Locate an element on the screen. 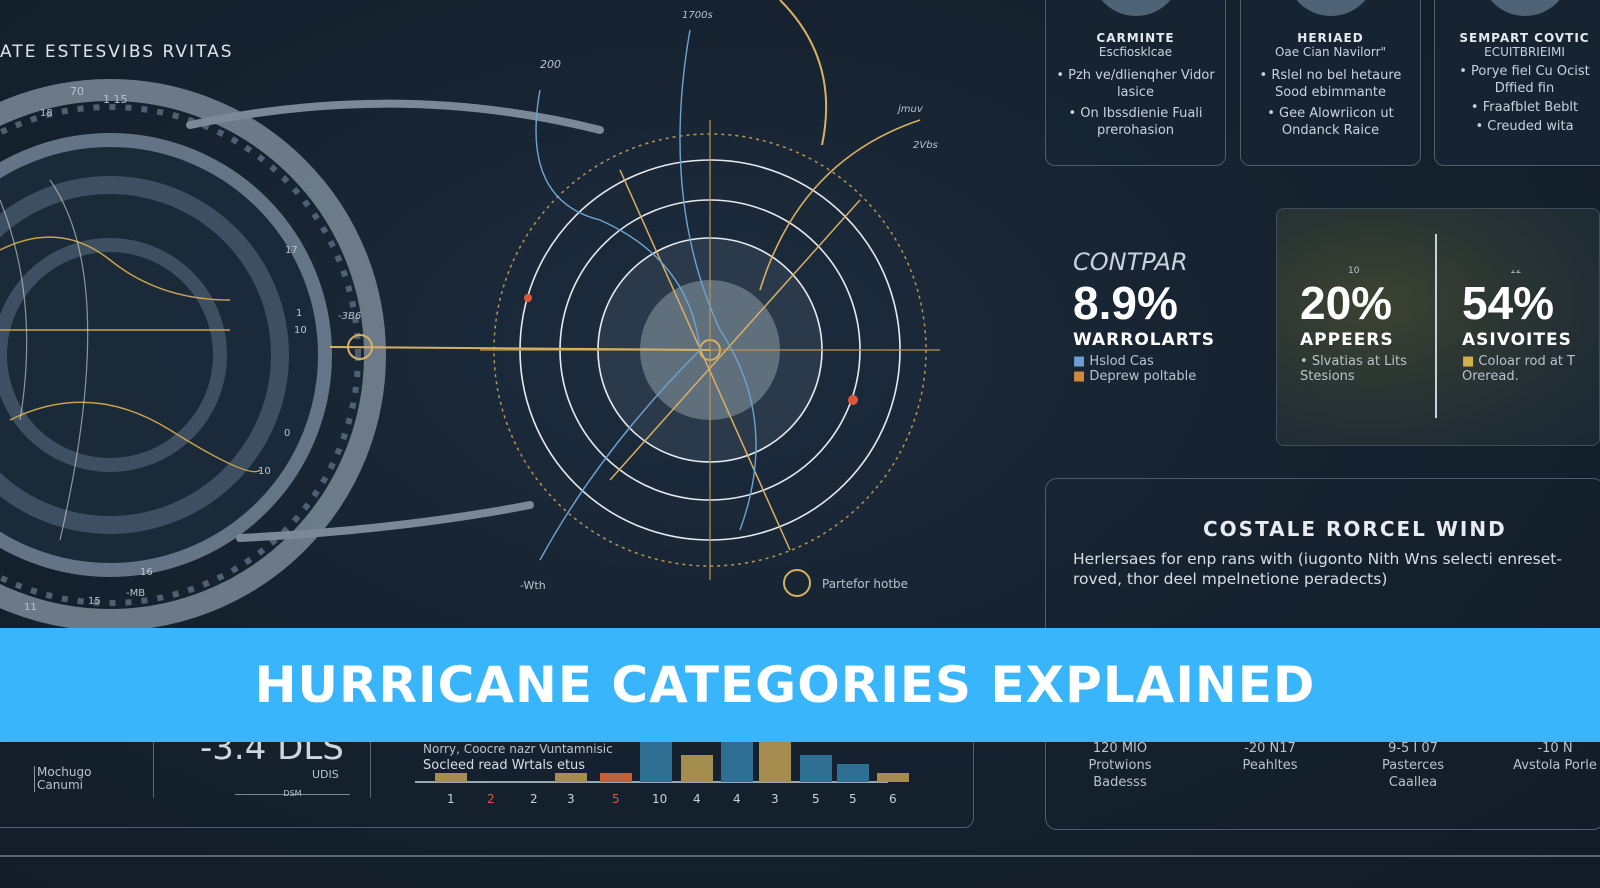  card-bullet: • Pzh ve/dlienqher Vidor lasice is located at coordinates (1135, 84).